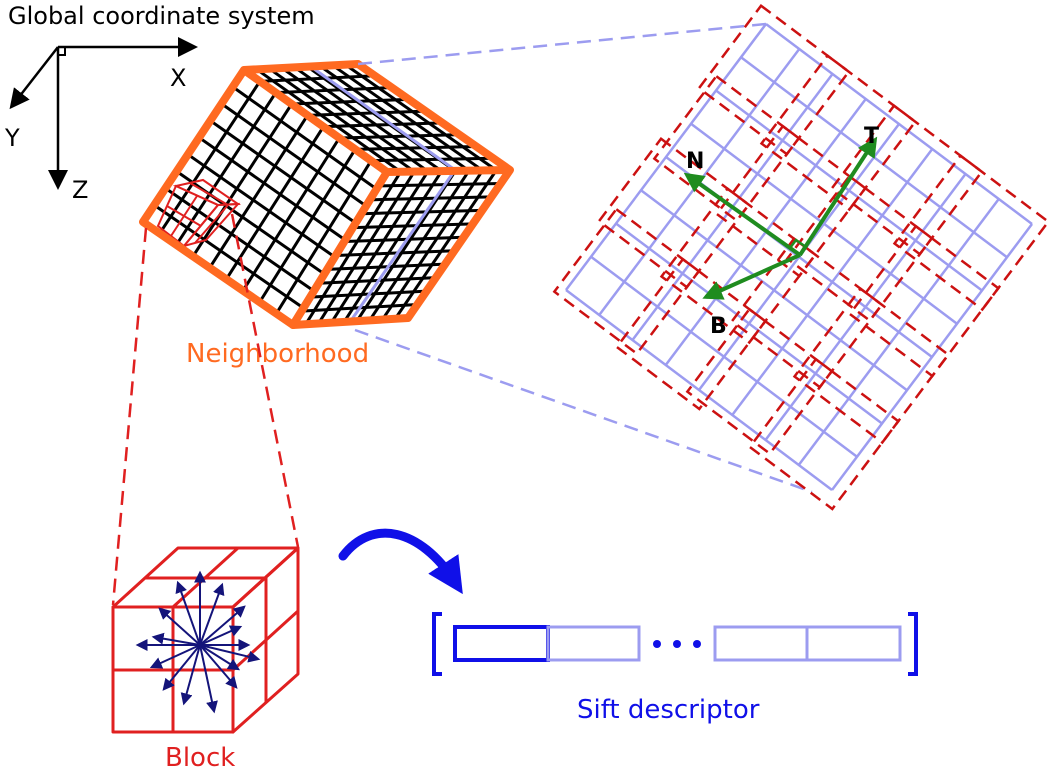 The image size is (1064, 781). Describe the element at coordinates (399, 557) in the screenshot. I see `curved-transform-arrow` at that location.